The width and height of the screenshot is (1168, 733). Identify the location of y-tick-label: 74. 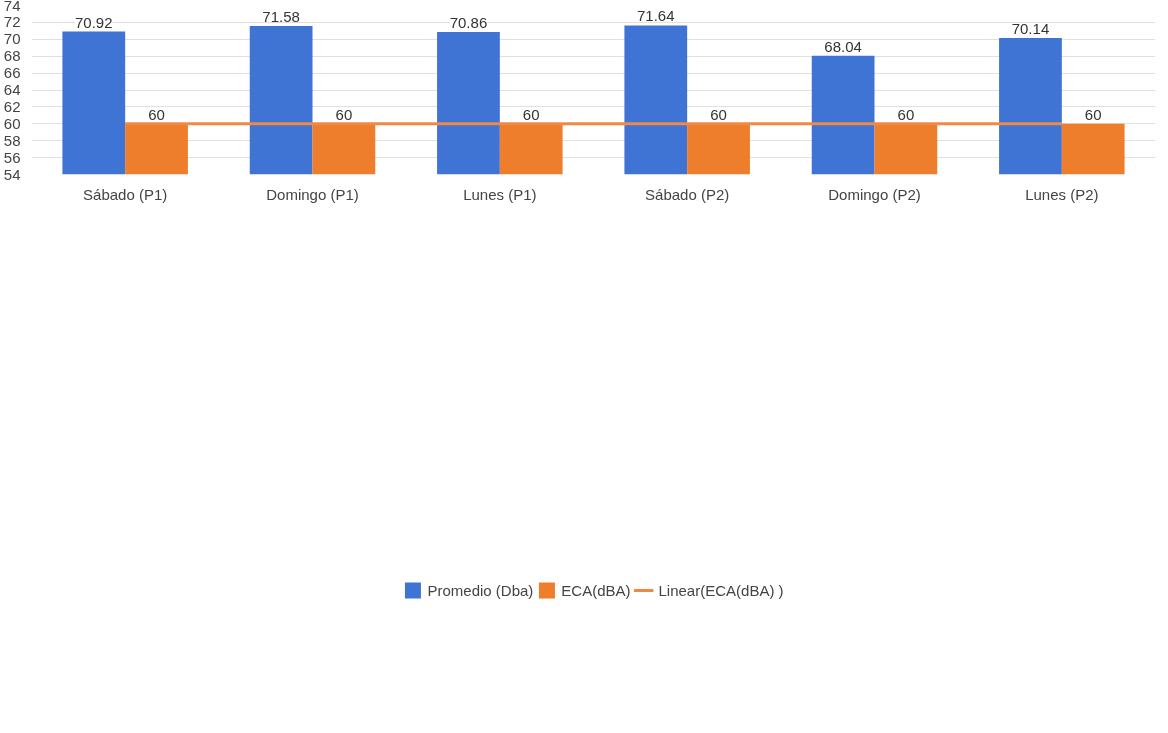
(12, 7).